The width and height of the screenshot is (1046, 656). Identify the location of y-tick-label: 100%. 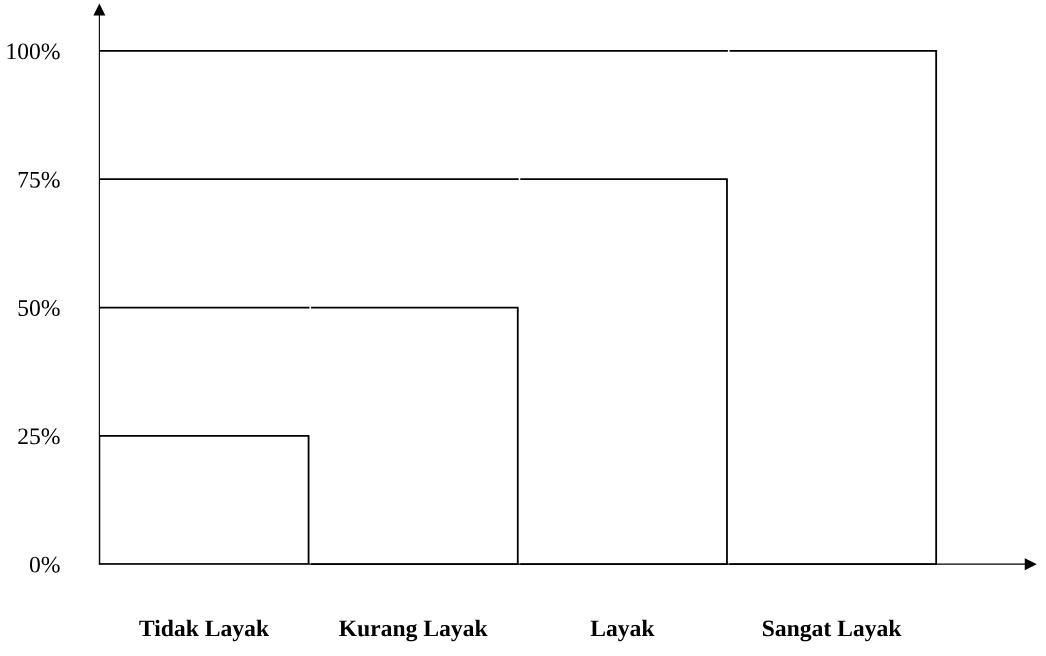
(33, 51).